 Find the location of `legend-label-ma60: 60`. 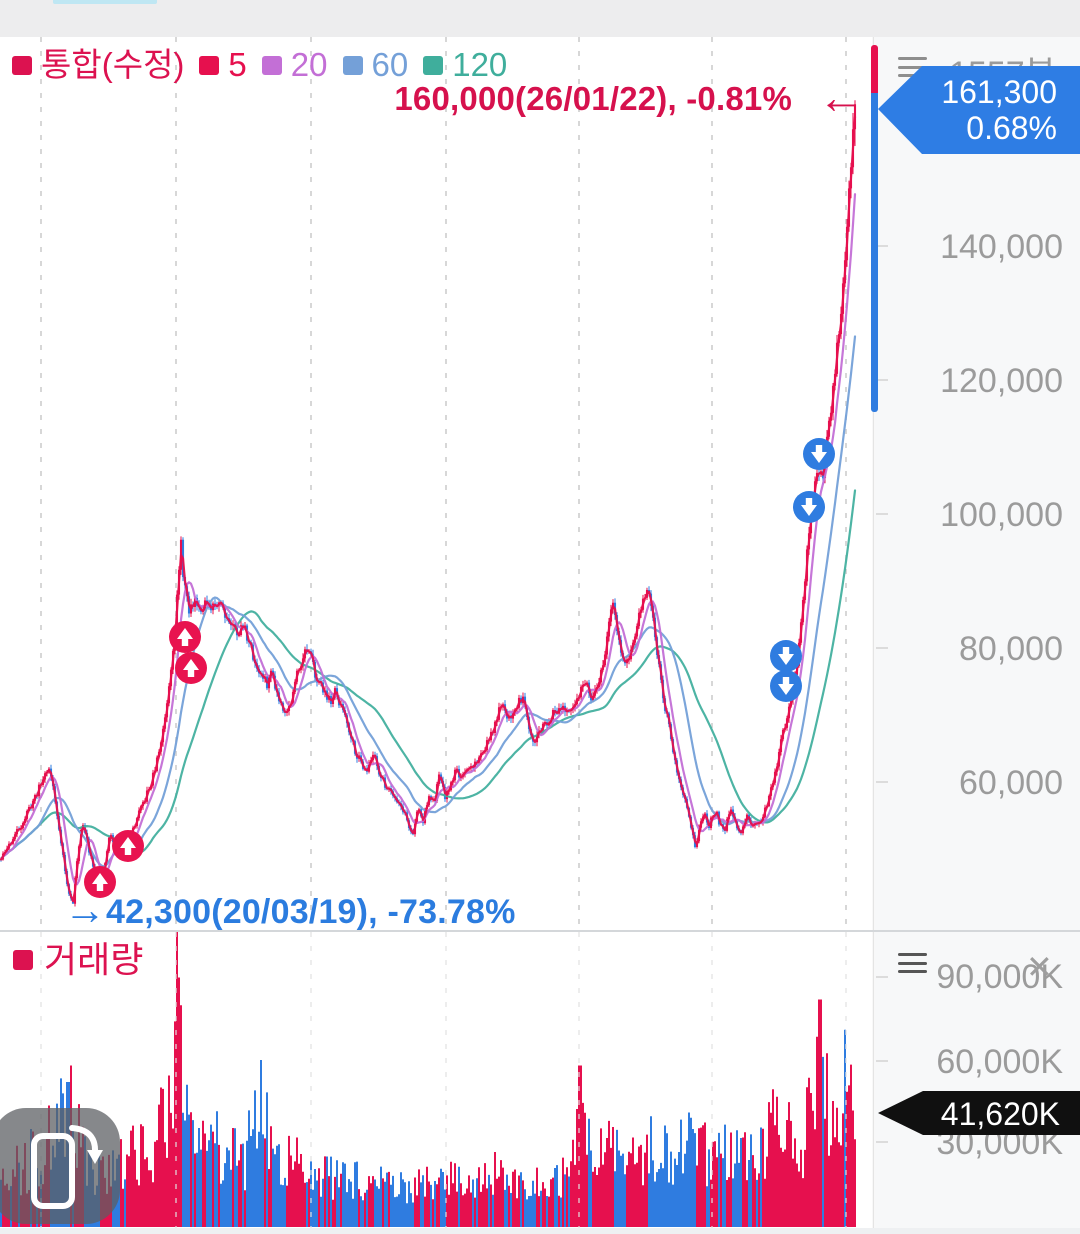

legend-label-ma60: 60 is located at coordinates (390, 64).